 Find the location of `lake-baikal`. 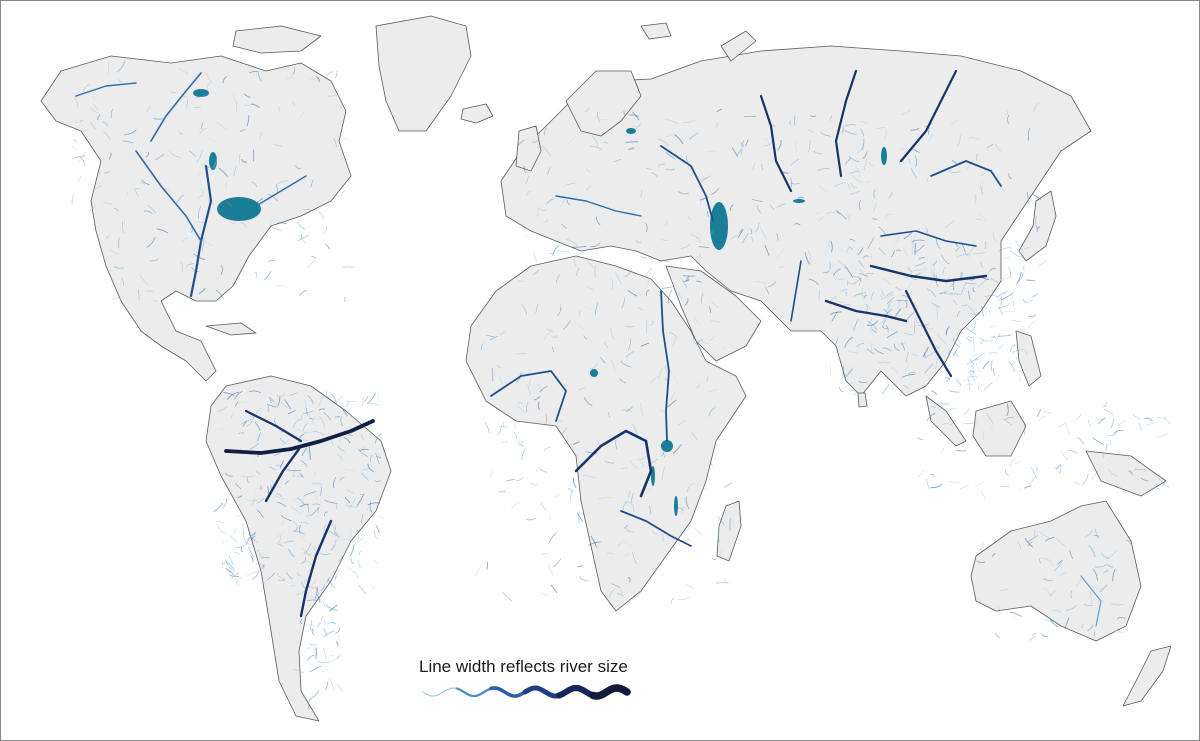

lake-baikal is located at coordinates (884, 156).